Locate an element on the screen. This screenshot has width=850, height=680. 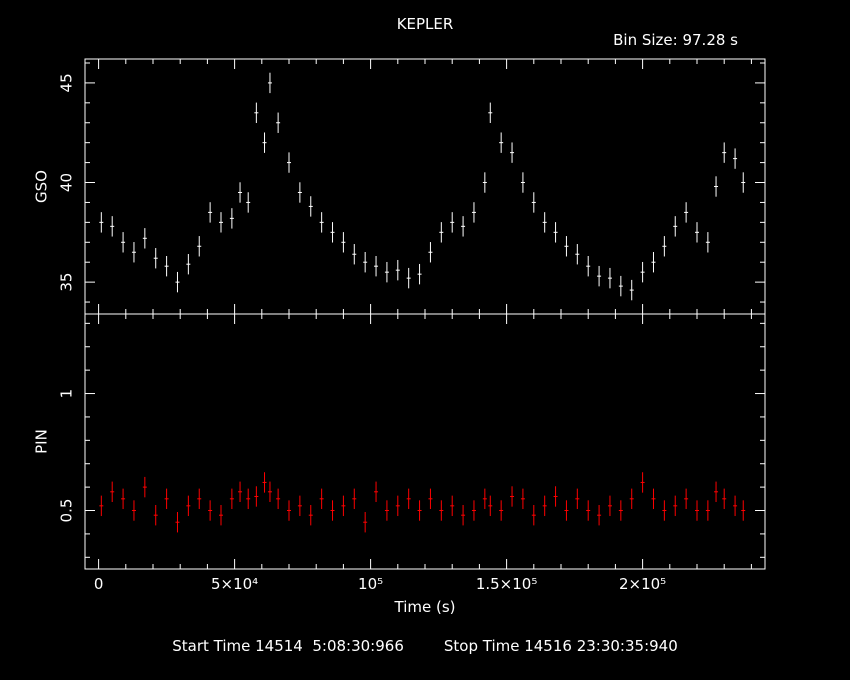
stop-time-label: Stop Time 14516 23:30:35:940 is located at coordinates (560, 646).